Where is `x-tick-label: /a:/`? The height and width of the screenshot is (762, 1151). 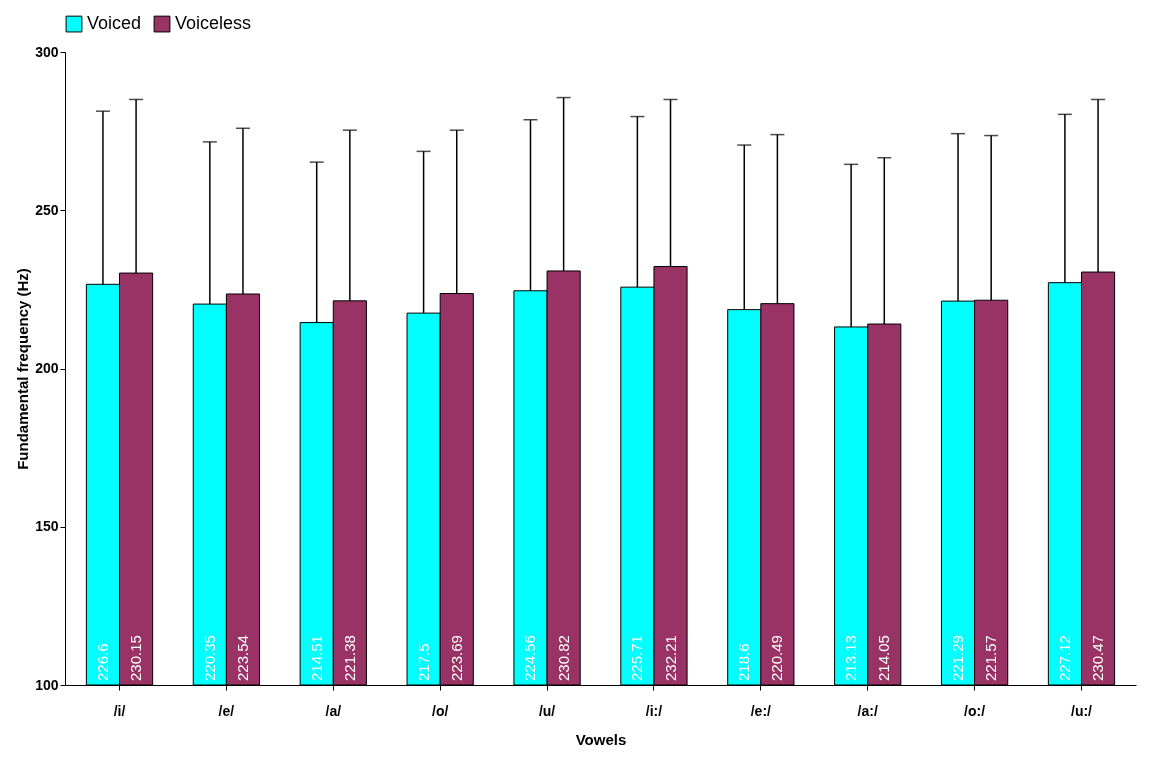
x-tick-label: /a:/ is located at coordinates (867, 710).